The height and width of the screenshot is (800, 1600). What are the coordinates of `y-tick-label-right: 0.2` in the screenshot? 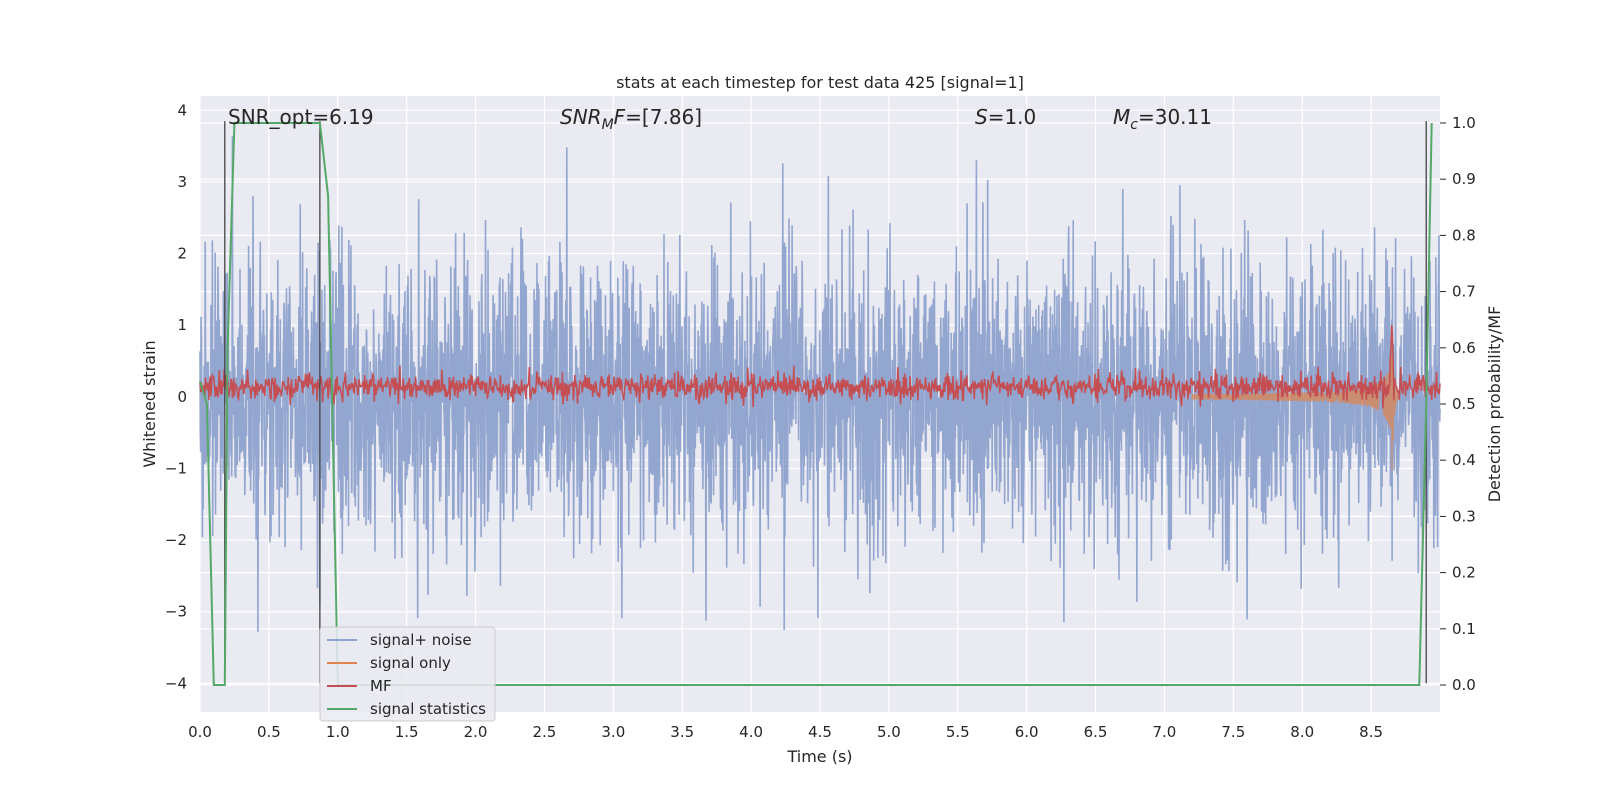 It's located at (1464, 573).